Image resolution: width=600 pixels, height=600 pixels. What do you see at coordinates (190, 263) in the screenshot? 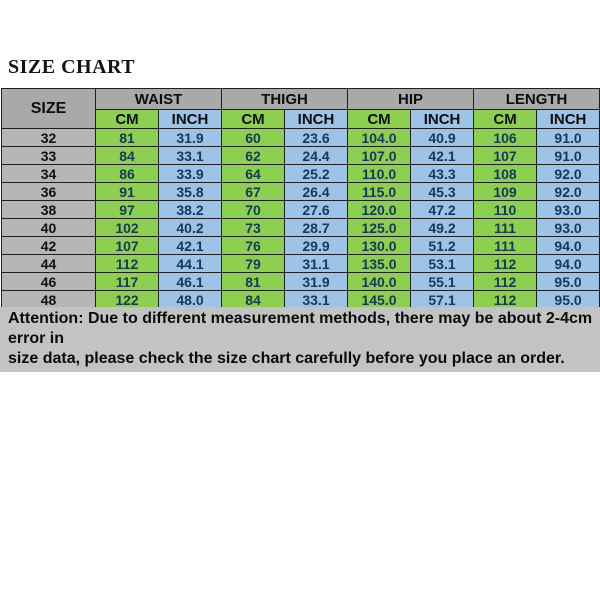
I see `cell-waist-inch: 44.1` at bounding box center [190, 263].